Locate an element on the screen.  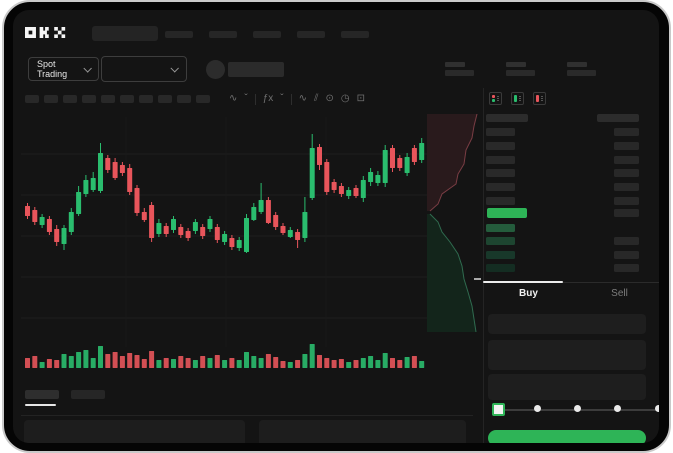
amount-slider-handle is located at coordinates (498, 409).